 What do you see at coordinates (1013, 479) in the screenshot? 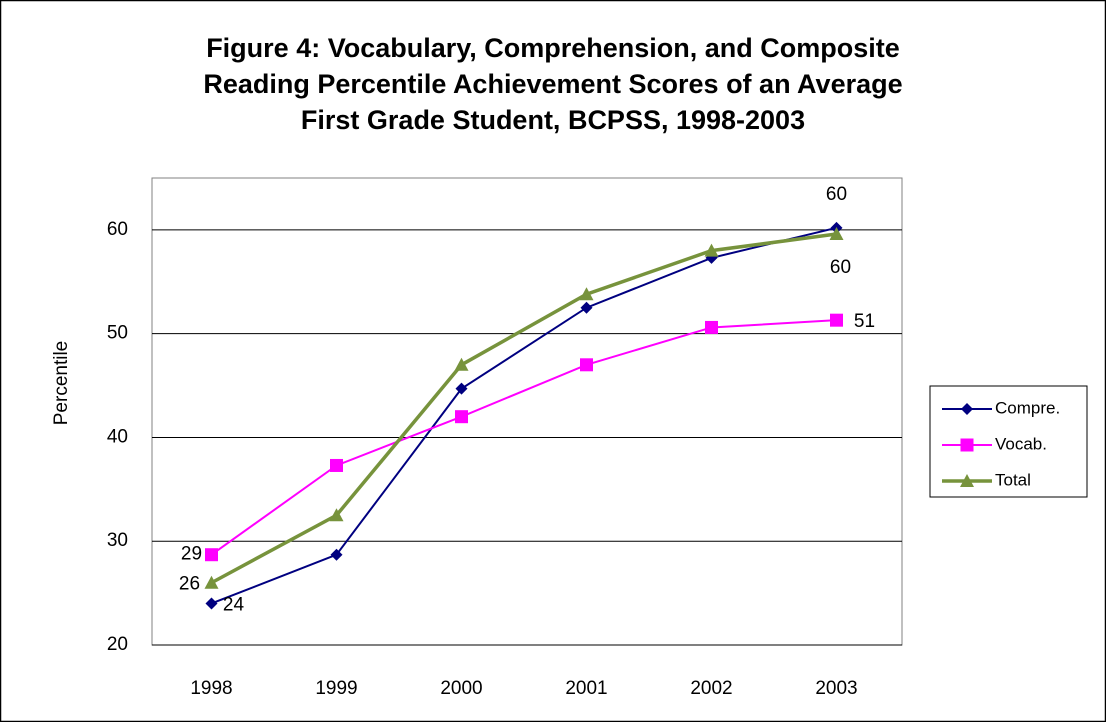
I see `legend-label: Total` at bounding box center [1013, 479].